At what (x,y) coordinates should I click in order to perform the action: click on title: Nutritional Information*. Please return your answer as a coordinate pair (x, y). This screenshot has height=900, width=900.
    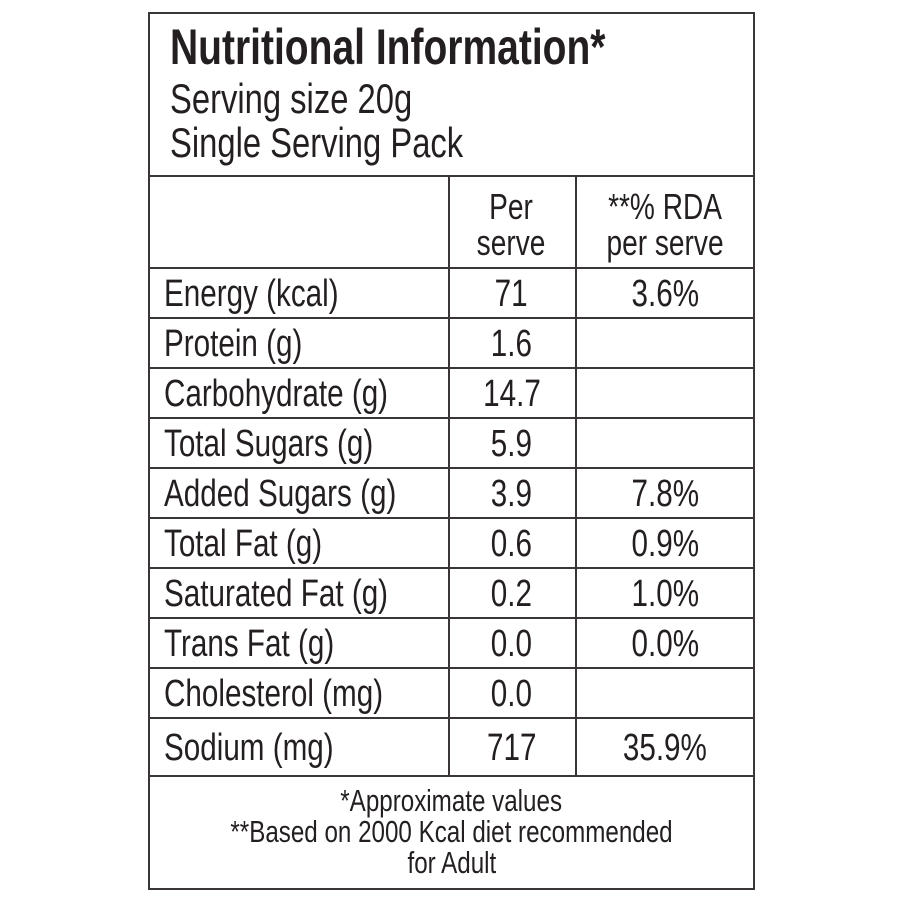
    Looking at the image, I should click on (388, 47).